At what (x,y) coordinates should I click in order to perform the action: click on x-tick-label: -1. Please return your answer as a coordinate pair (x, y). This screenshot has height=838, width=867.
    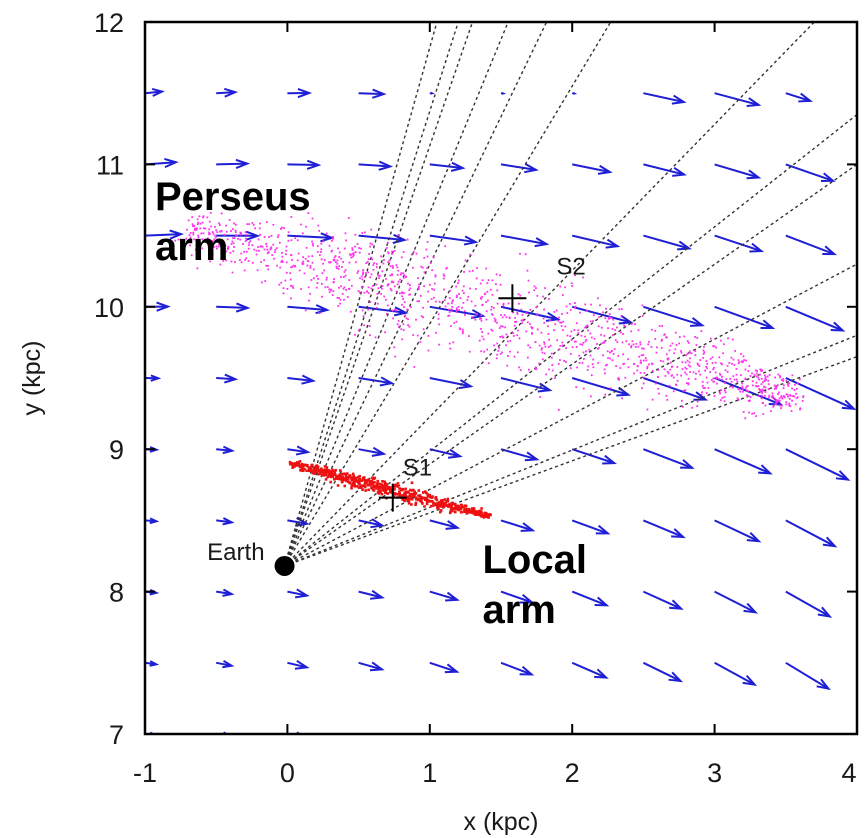
    Looking at the image, I should click on (145, 773).